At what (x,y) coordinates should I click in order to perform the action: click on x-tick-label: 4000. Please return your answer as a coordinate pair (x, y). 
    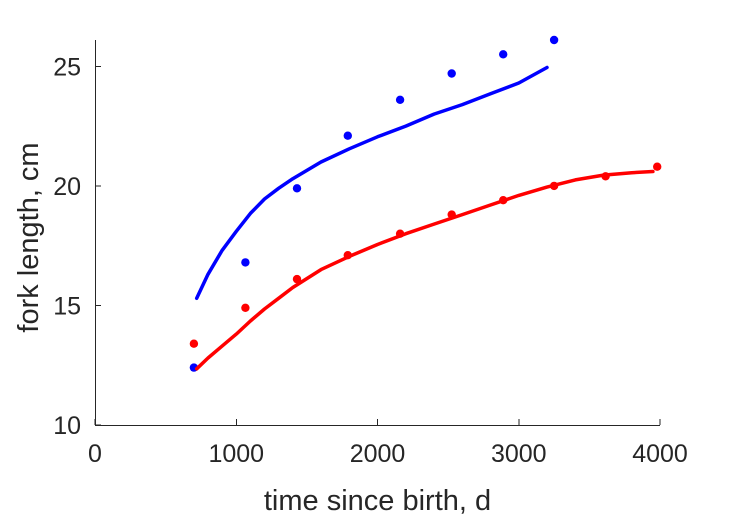
    Looking at the image, I should click on (660, 454).